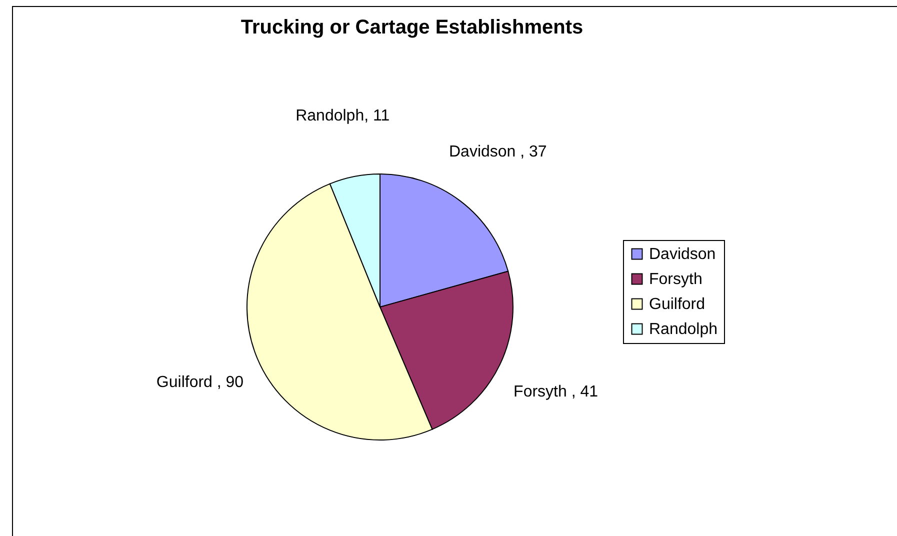 The image size is (897, 536). Describe the element at coordinates (682, 254) in the screenshot. I see `legend-label: Davidson` at that location.